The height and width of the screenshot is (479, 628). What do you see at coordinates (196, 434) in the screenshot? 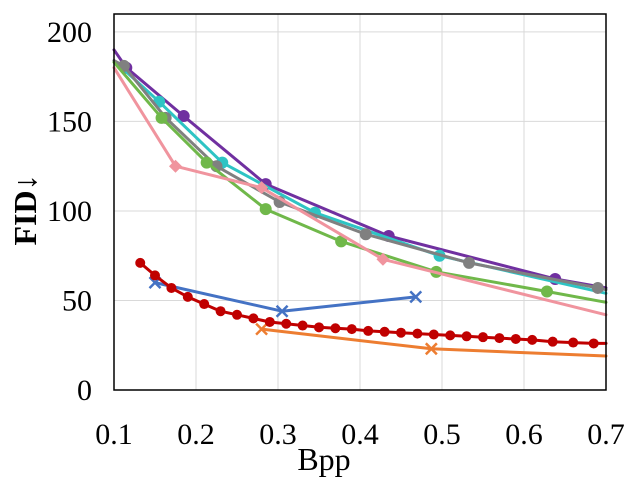
I see `x-tick-label: 0.2` at bounding box center [196, 434].